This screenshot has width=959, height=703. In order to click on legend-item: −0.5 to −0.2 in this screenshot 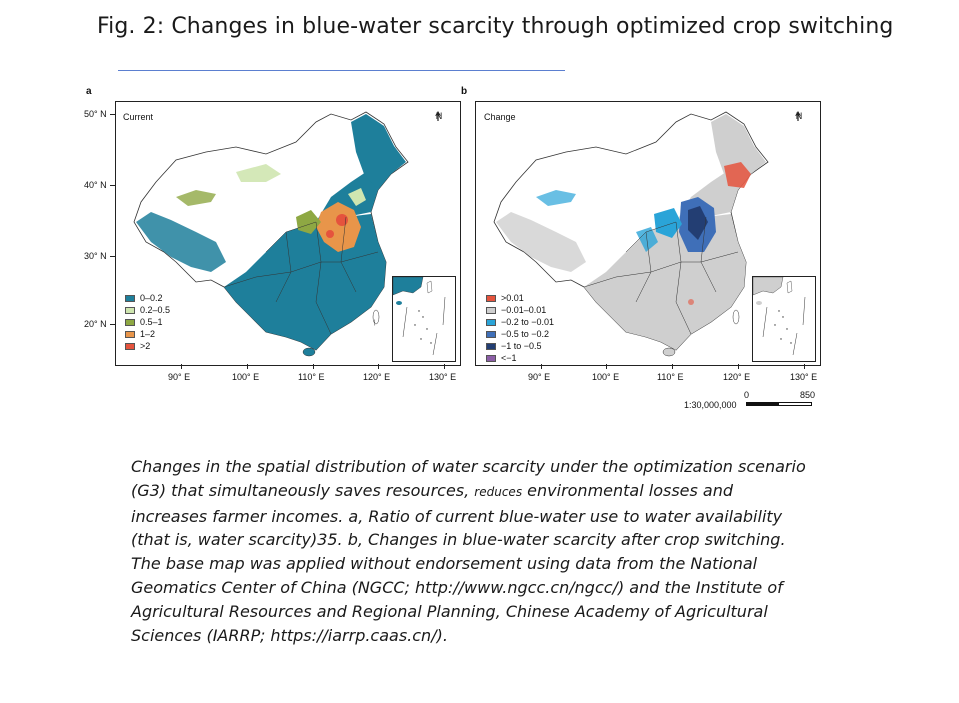, I will do `click(520, 334)`.